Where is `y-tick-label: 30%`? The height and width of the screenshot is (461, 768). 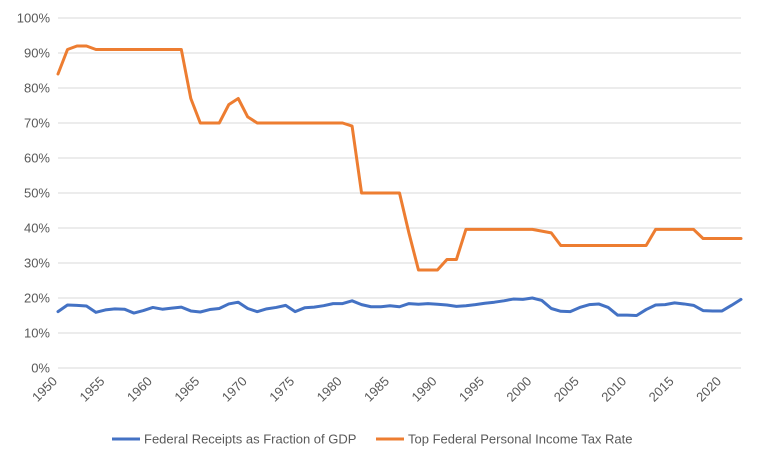
y-tick-label: 30% is located at coordinates (37, 263).